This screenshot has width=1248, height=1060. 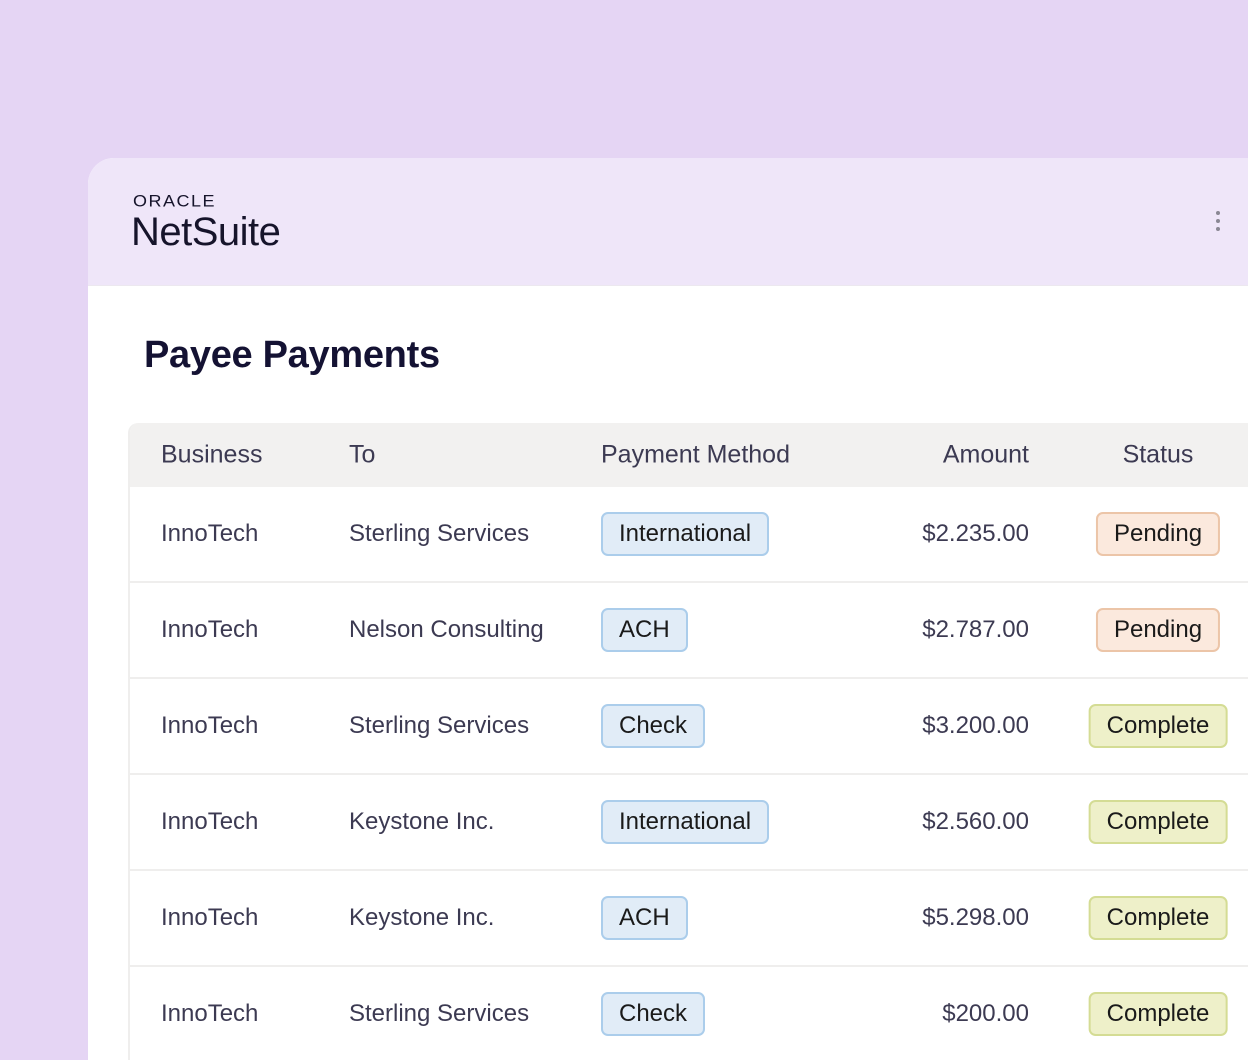 What do you see at coordinates (292, 355) in the screenshot?
I see `page-title: Payee Payments` at bounding box center [292, 355].